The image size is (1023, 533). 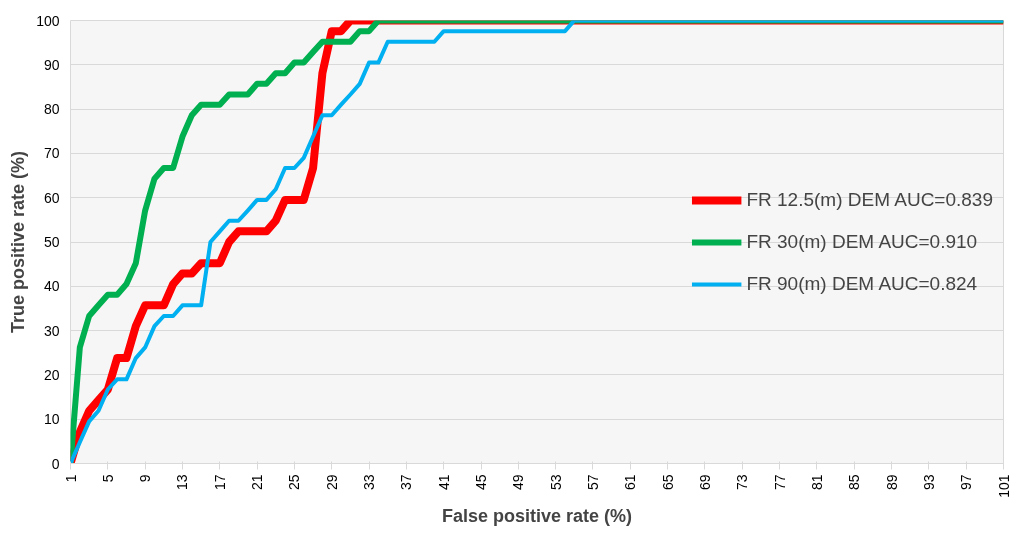 What do you see at coordinates (481, 482) in the screenshot?
I see `x-tick-label: 45` at bounding box center [481, 482].